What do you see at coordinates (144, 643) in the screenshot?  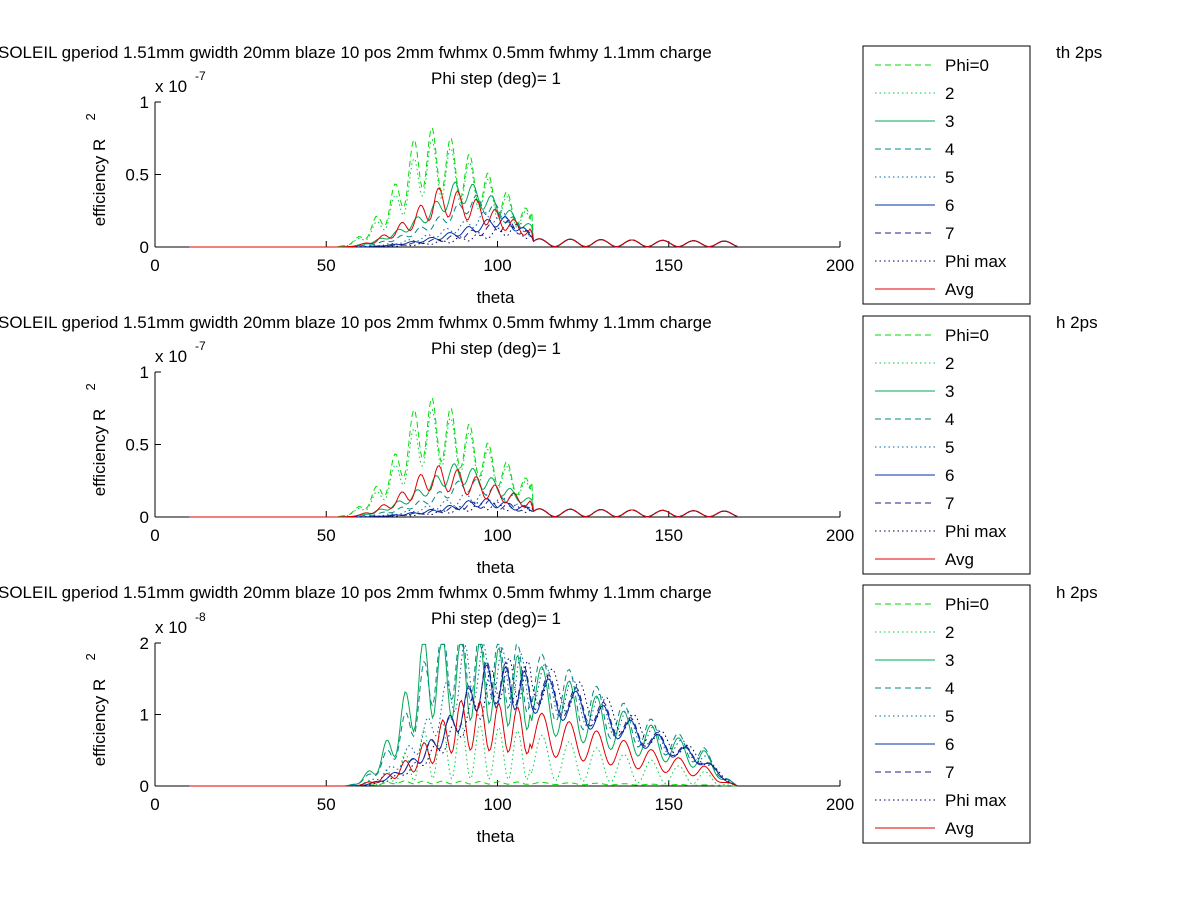 I see `y-tick-label: 2` at bounding box center [144, 643].